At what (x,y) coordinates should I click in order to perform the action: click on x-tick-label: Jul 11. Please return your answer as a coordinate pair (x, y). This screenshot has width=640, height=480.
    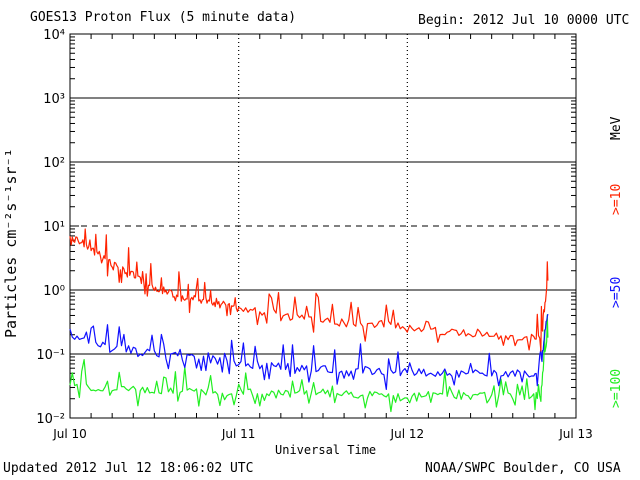
    Looking at the image, I should click on (238, 434).